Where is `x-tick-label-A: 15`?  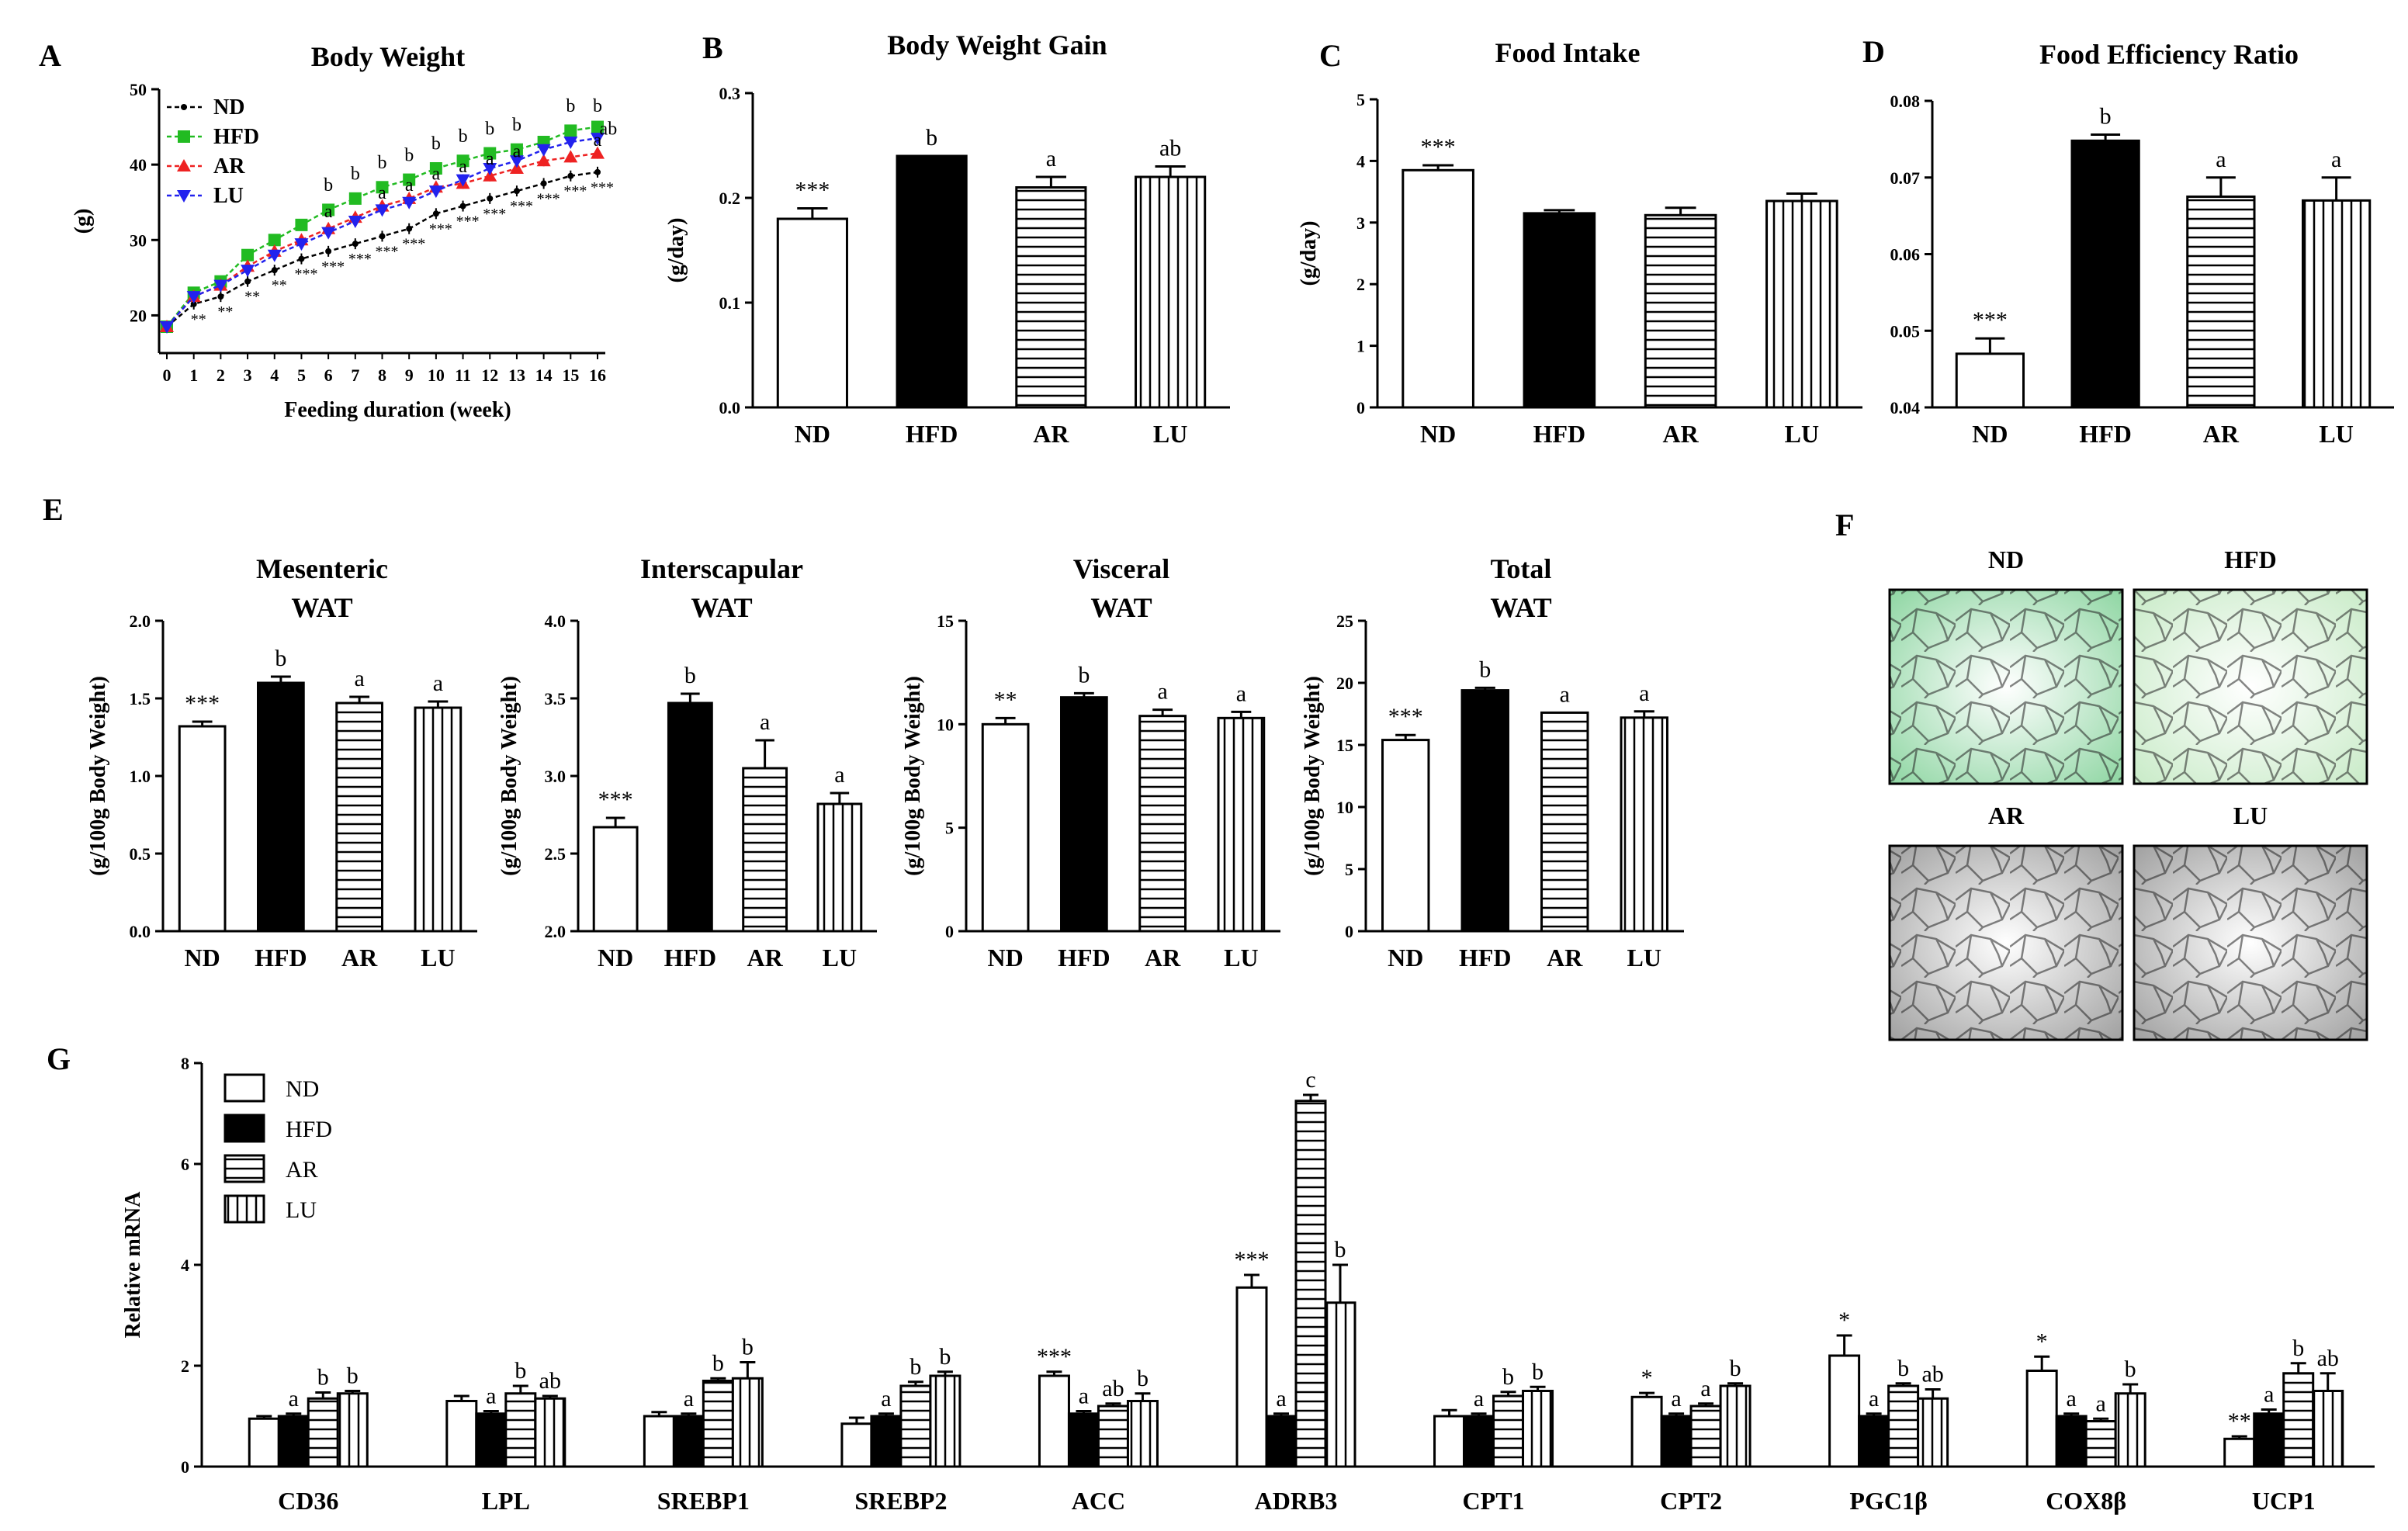
x-tick-label-A: 15 is located at coordinates (571, 375).